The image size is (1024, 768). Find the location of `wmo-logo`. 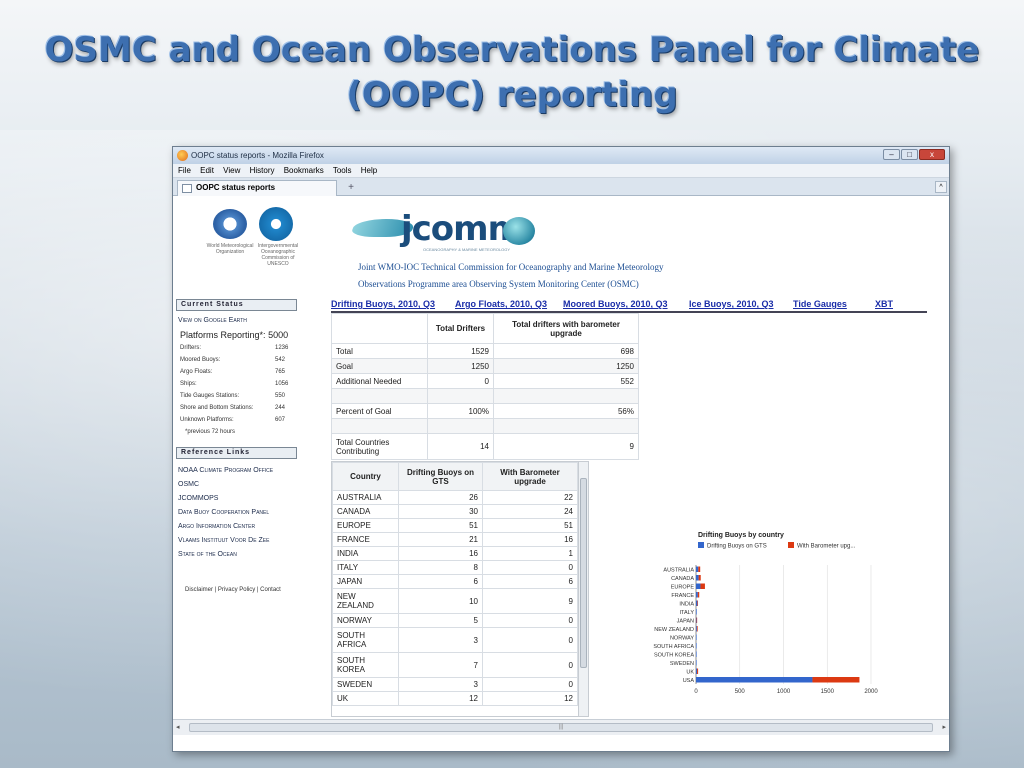

wmo-logo is located at coordinates (230, 224).